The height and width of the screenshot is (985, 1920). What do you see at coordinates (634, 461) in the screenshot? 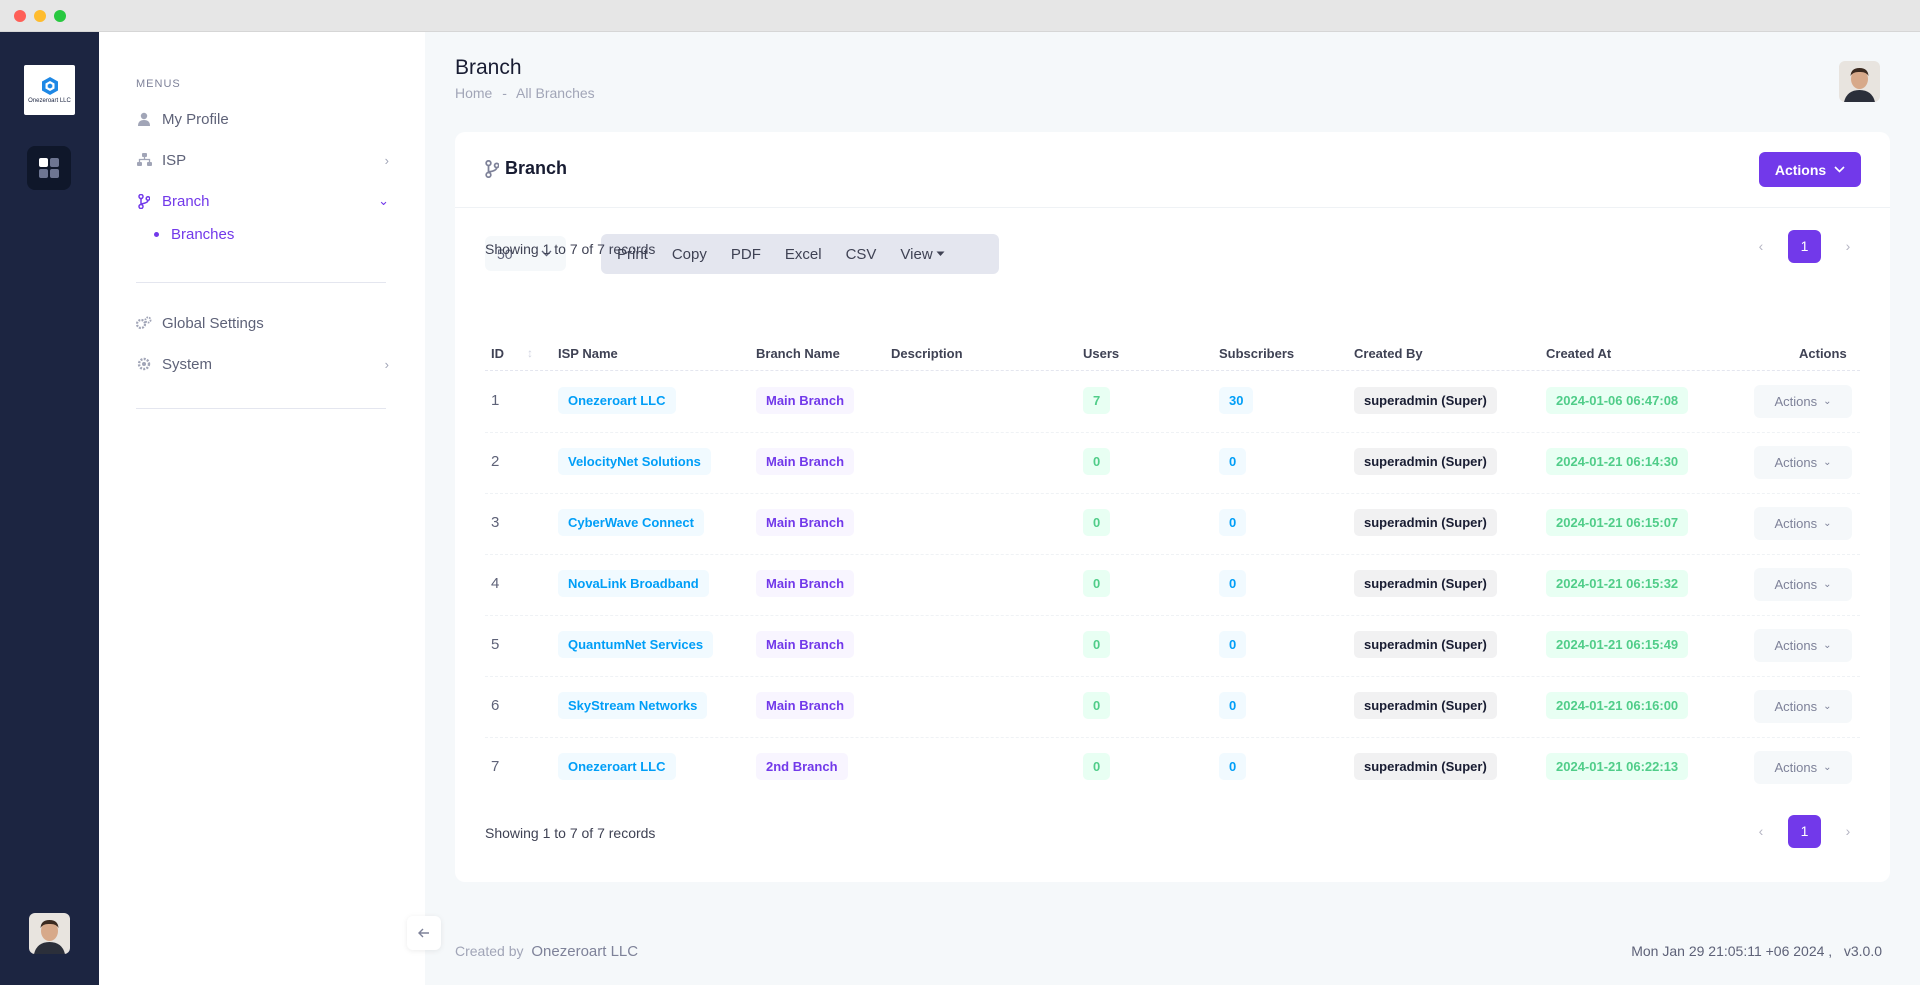
I see `isp-name-badge: VelocityNet Solutions` at bounding box center [634, 461].